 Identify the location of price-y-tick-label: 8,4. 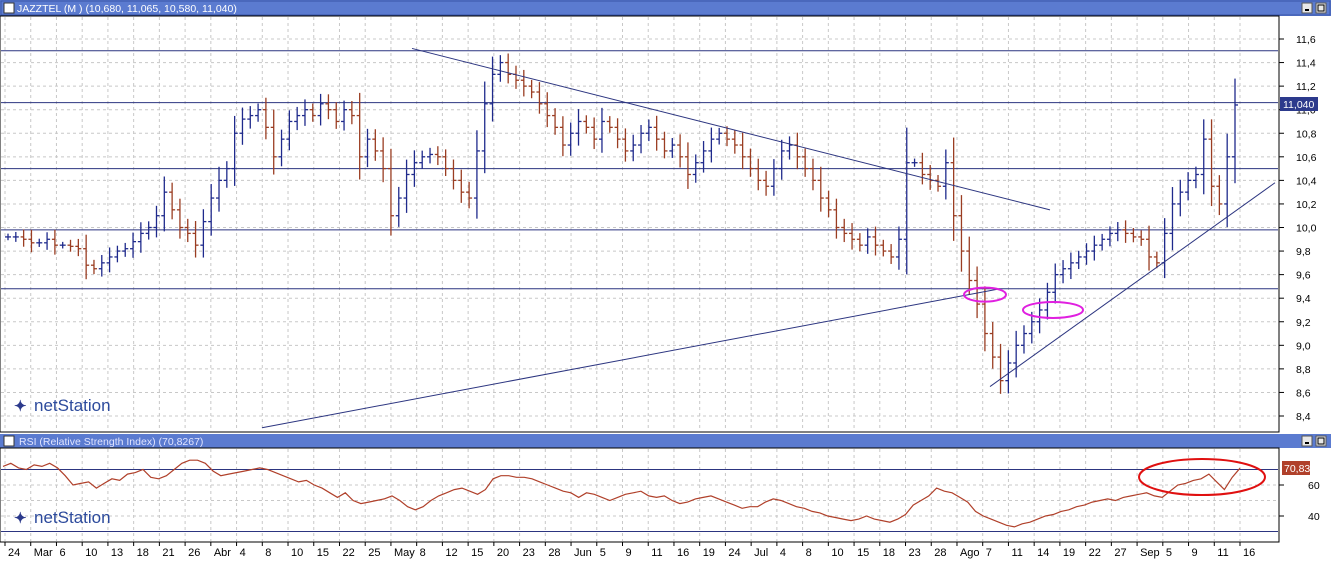
(1303, 417).